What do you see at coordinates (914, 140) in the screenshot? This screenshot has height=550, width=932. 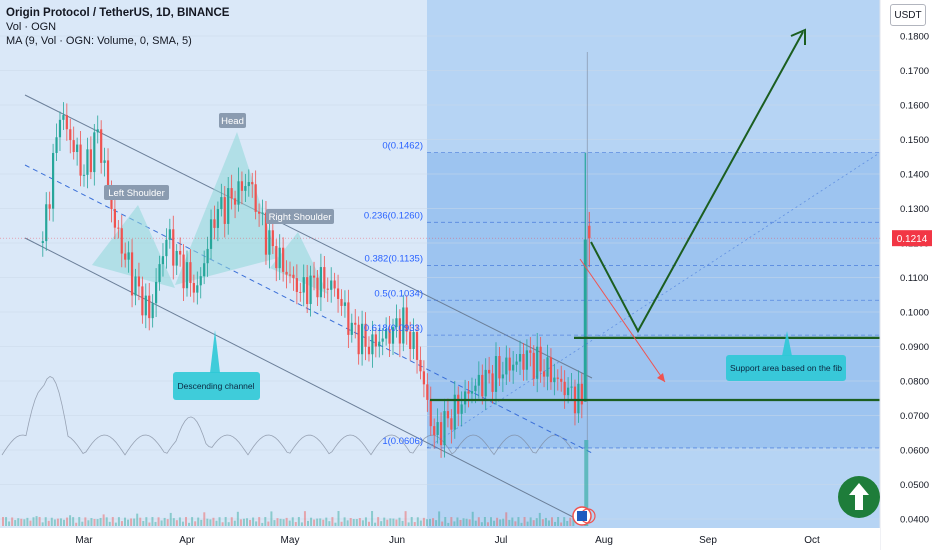 I see `price-tick-label: 0.1500` at bounding box center [914, 140].